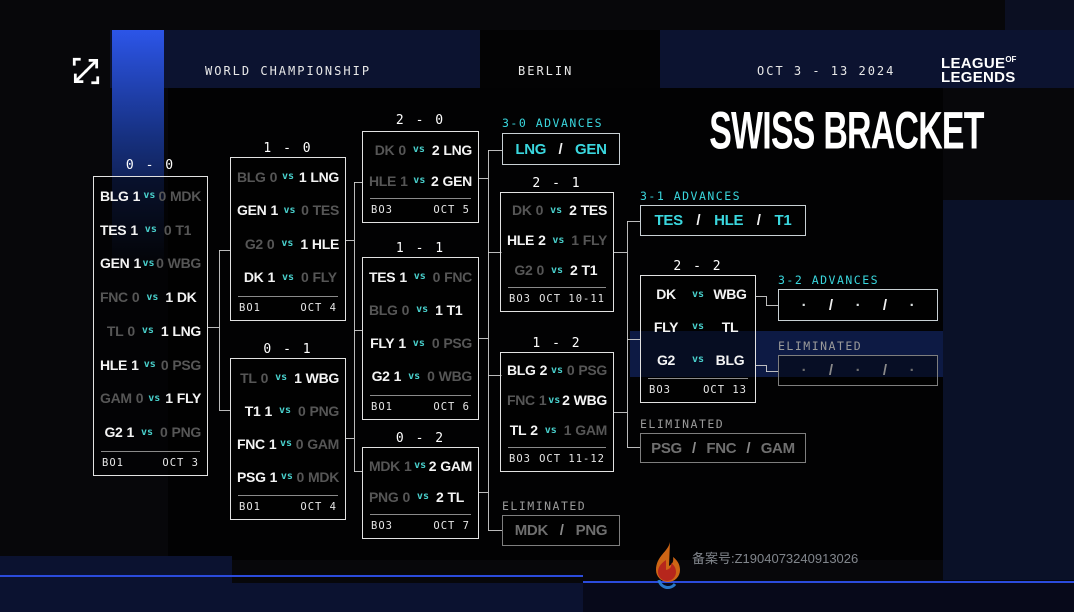 This screenshot has height=612, width=1074. Describe the element at coordinates (185, 195) in the screenshot. I see `team-name: MDK` at that location.